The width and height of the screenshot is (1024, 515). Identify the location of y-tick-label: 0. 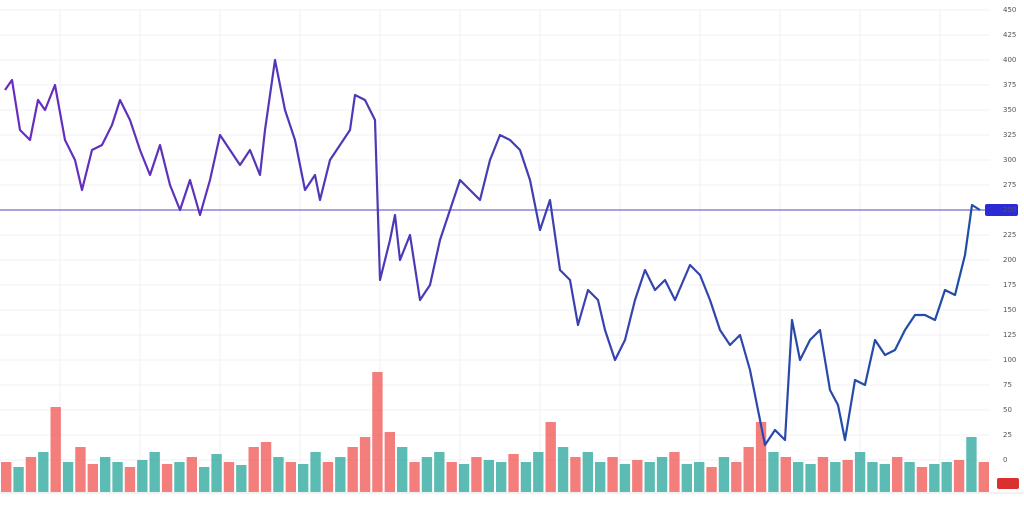
(1005, 460).